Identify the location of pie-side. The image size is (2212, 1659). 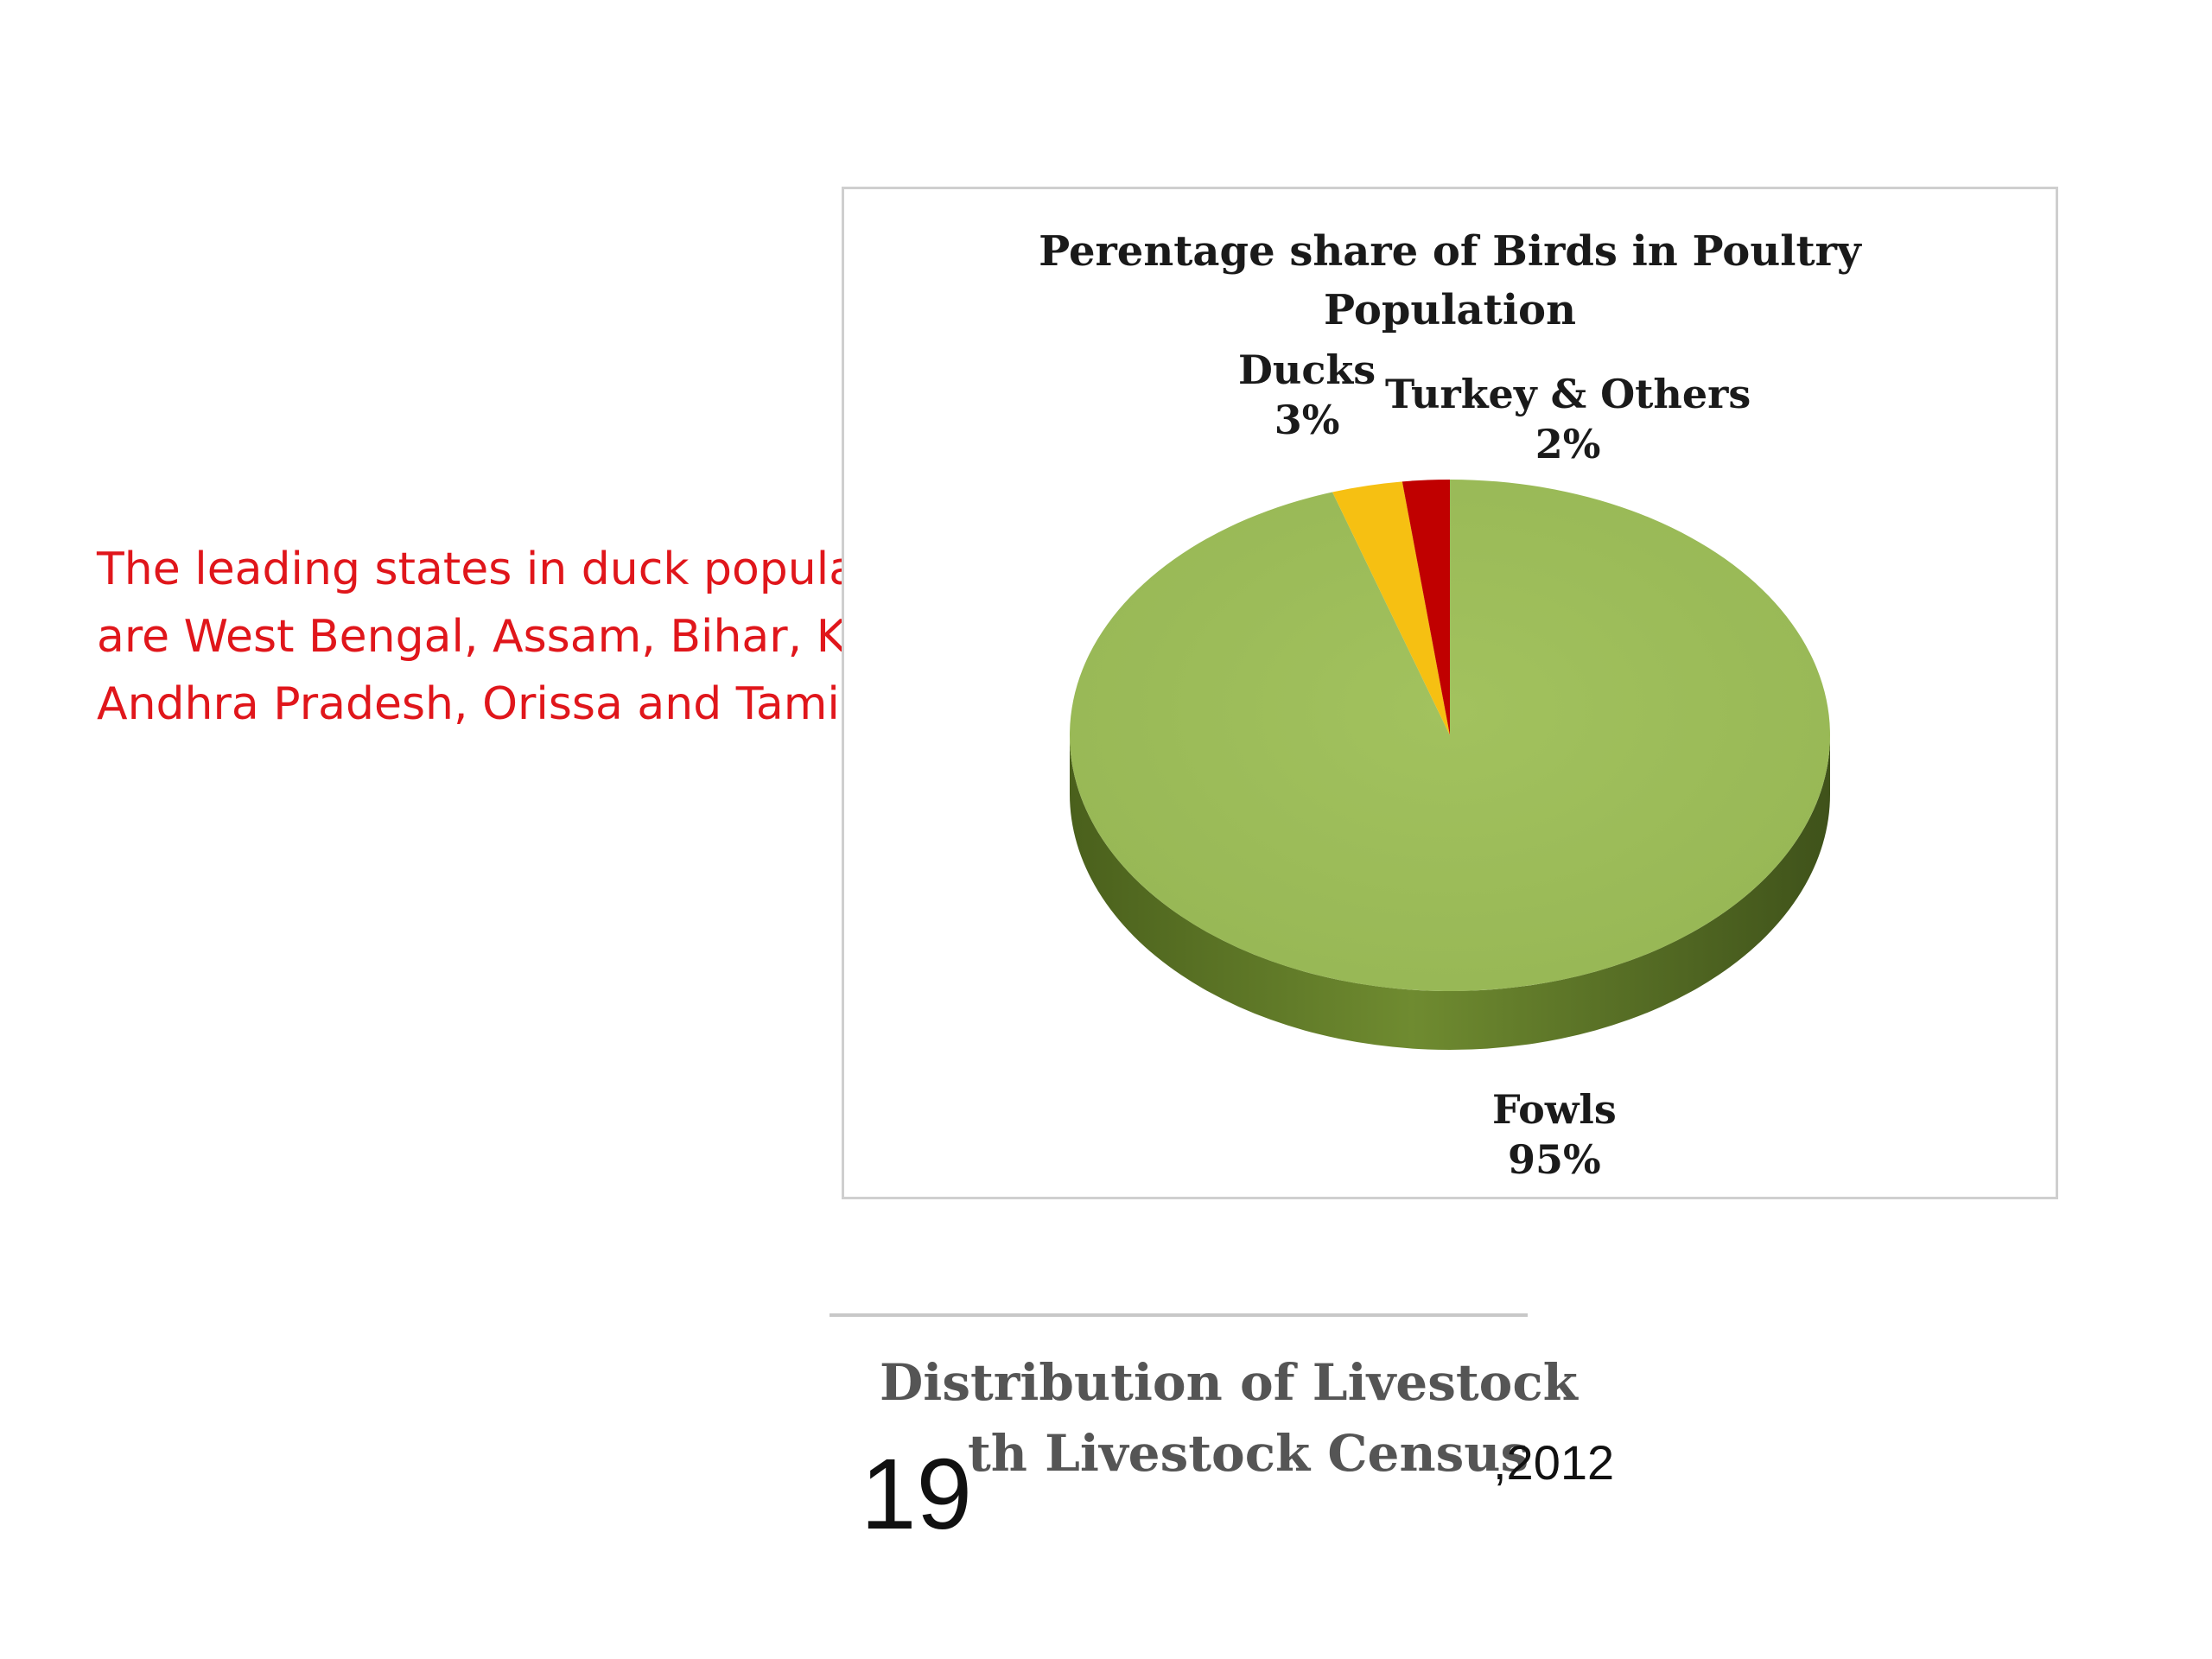
(1450, 892).